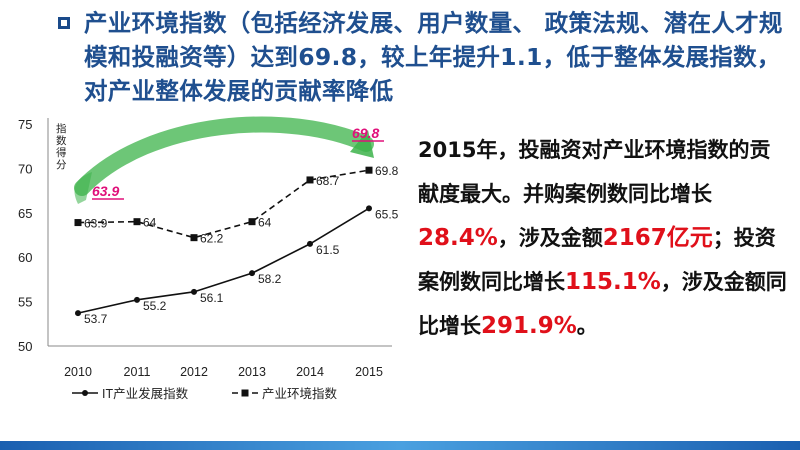  I want to click on data-label: 61.5, so click(328, 250).